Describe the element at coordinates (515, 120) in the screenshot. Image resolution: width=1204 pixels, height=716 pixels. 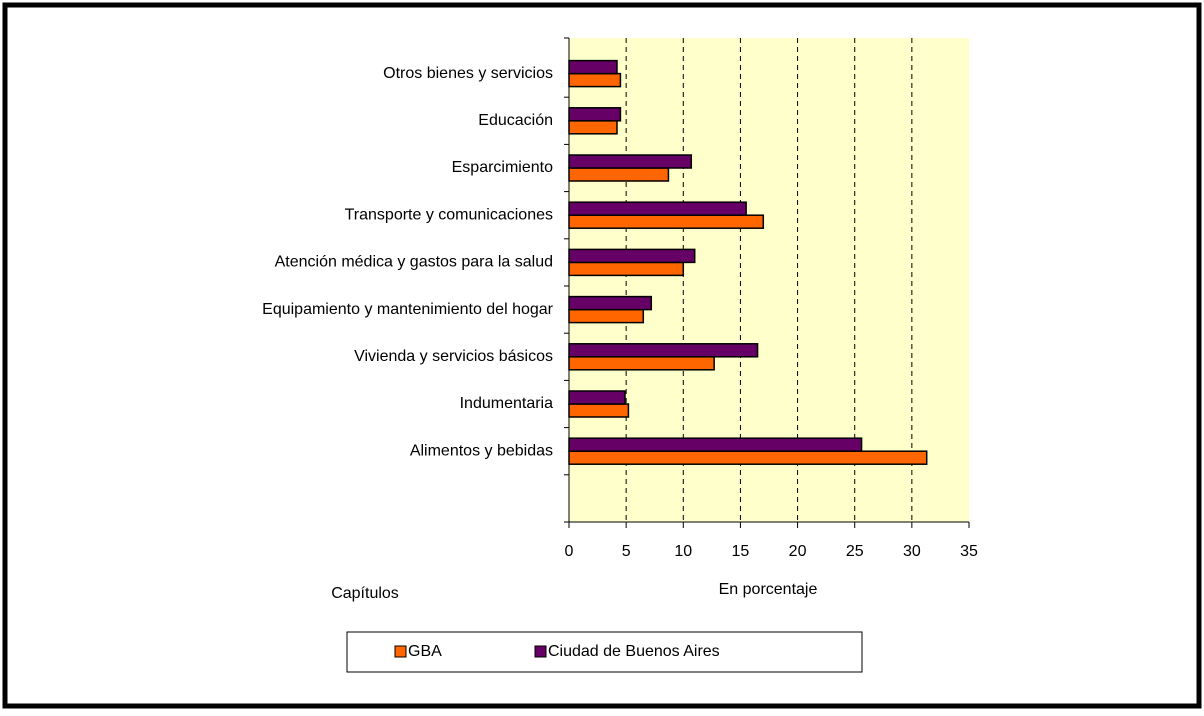
I see `y-tick-label: Educación` at that location.